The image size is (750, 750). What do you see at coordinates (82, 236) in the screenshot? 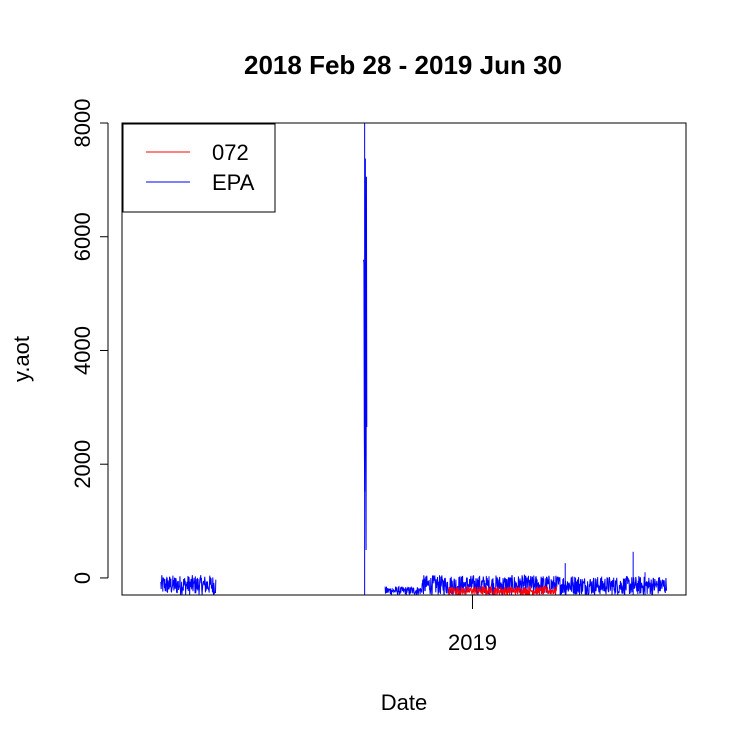
I see `y-tick-label: 6000` at bounding box center [82, 236].